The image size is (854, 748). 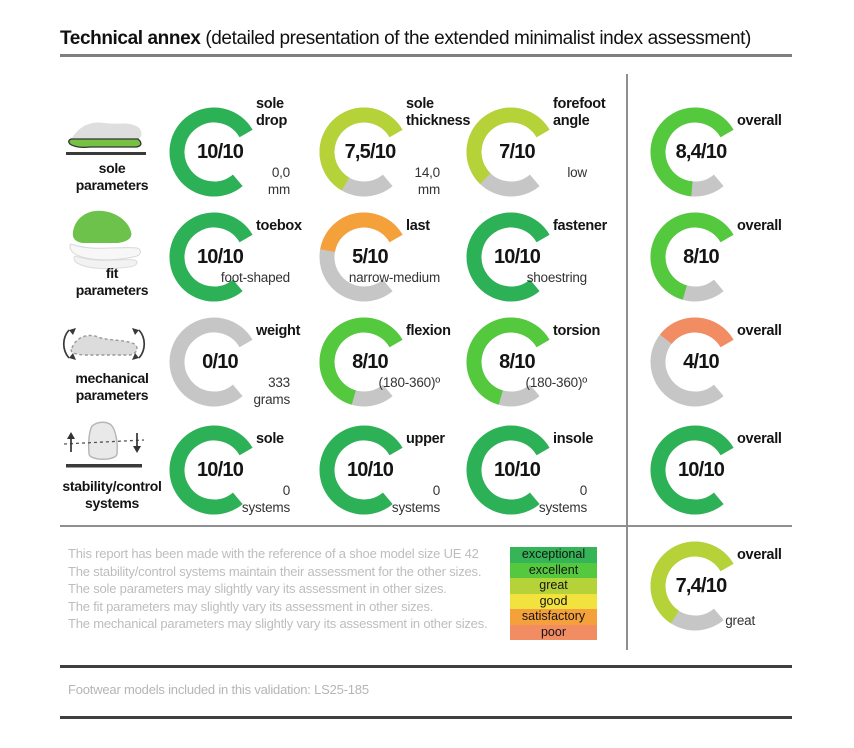 What do you see at coordinates (426, 55) in the screenshot?
I see `title-underline` at bounding box center [426, 55].